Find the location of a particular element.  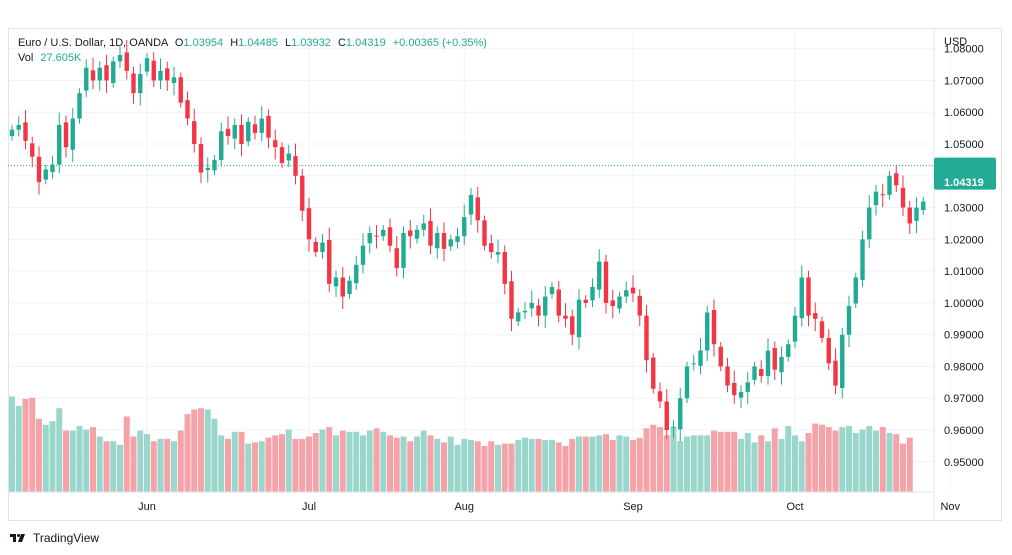

symbol-label: Euro / U.S. Dollar, 1D, OANDA is located at coordinates (93, 43).